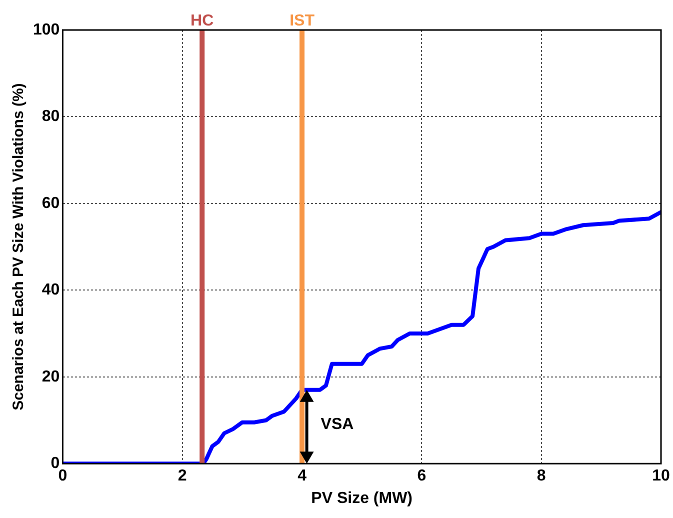 This screenshot has width=673, height=518. Describe the element at coordinates (302, 476) in the screenshot. I see `x-tick-label: 4` at that location.